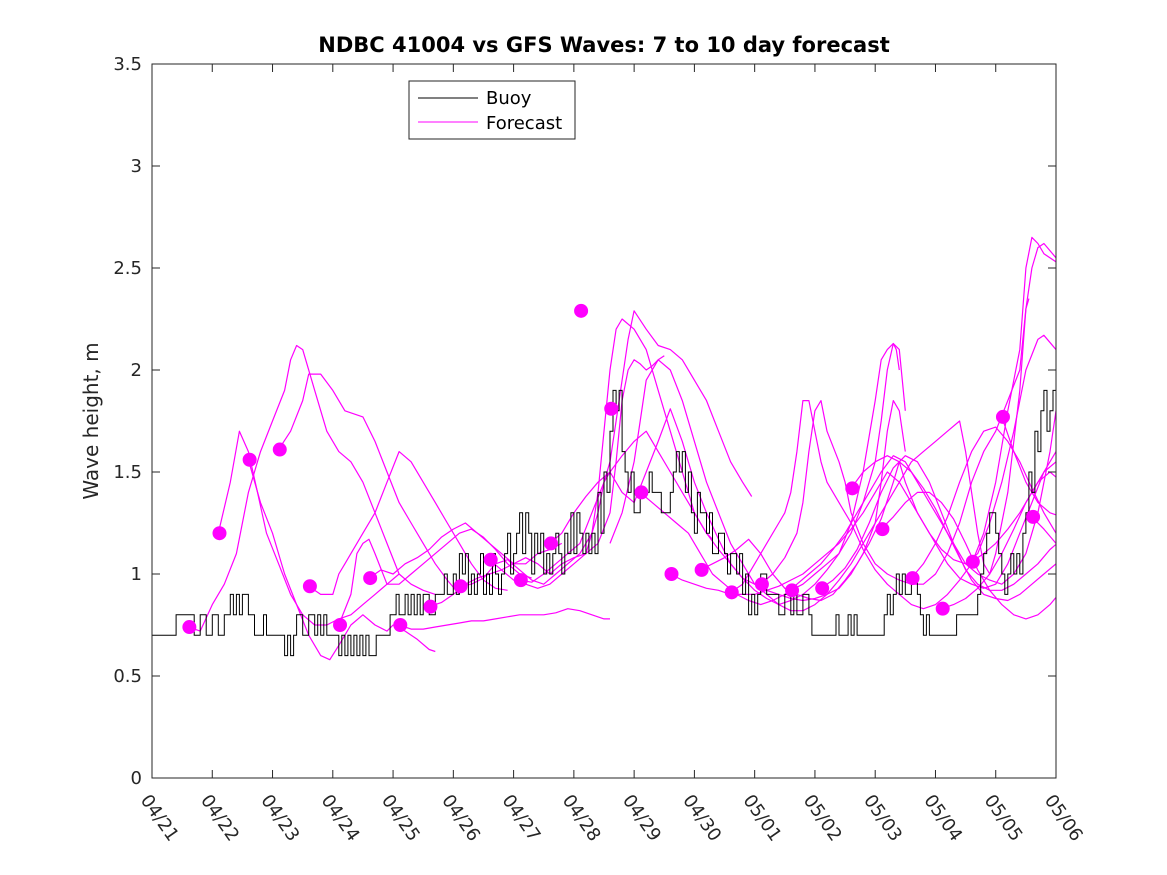 The width and height of the screenshot is (1167, 875). I want to click on legend-box, so click(492, 110).